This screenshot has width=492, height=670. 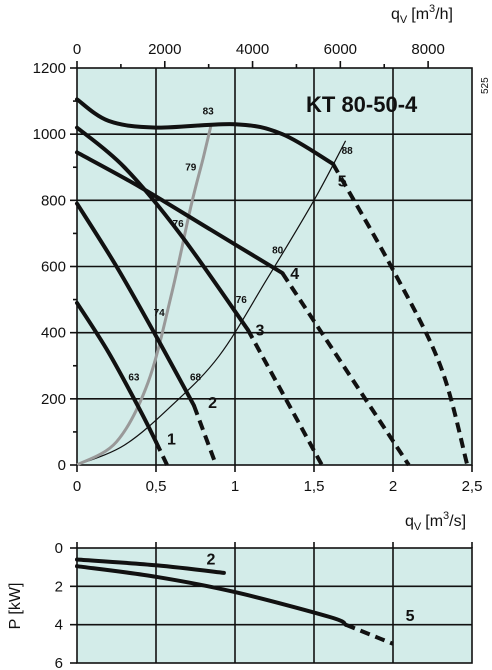 I want to click on fan-curve-4-extension, so click(x=345, y=369).